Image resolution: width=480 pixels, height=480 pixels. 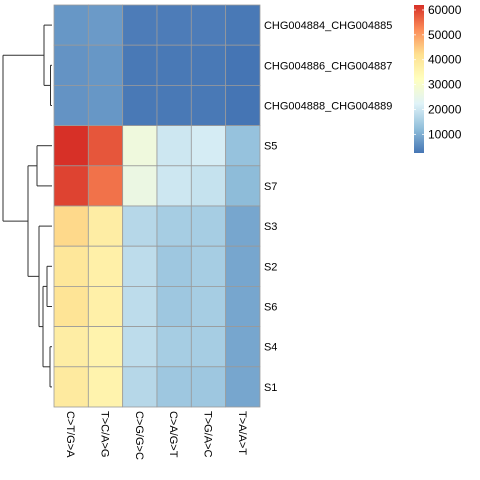 I want to click on color-legend: 10000 20000 30000 40000 50000 60000, so click(x=438, y=78).